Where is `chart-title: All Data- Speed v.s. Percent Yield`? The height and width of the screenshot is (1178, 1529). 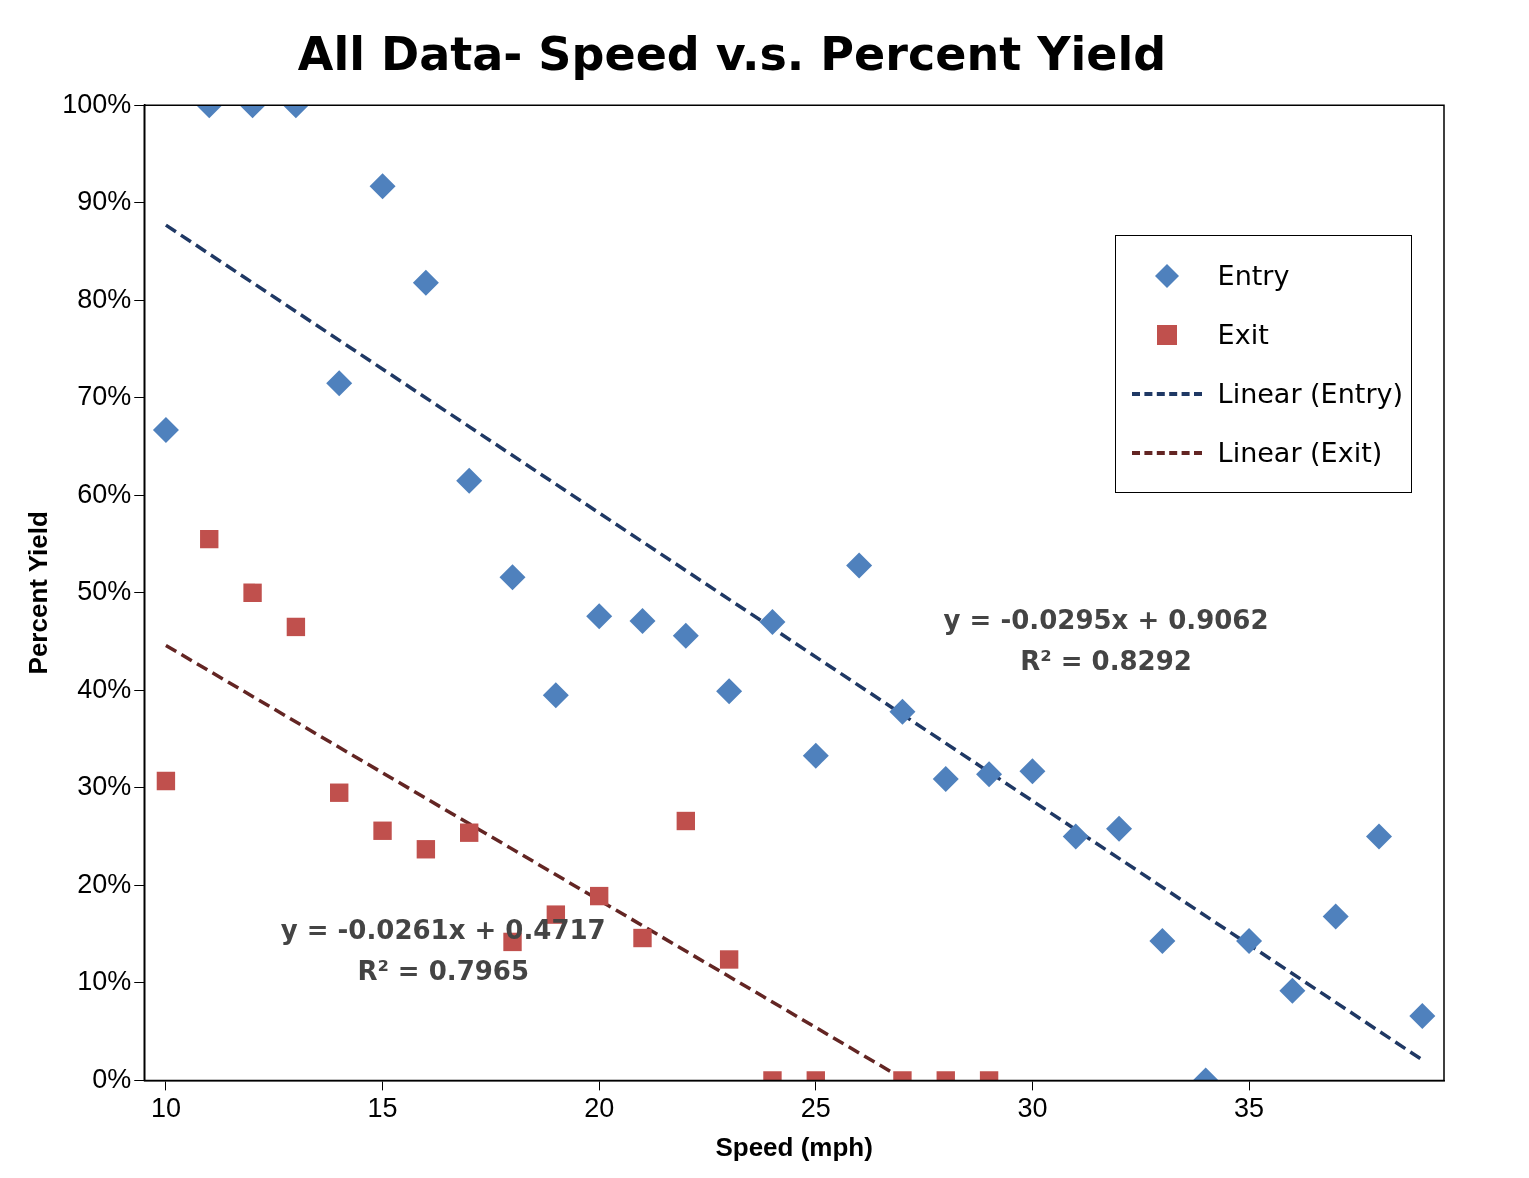 chart-title: All Data- Speed v.s. Percent Yield is located at coordinates (732, 53).